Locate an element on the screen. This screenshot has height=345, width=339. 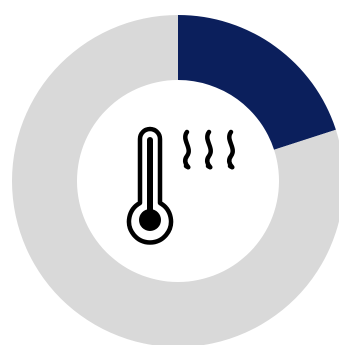
thermometer-outline is located at coordinates (150, 185).